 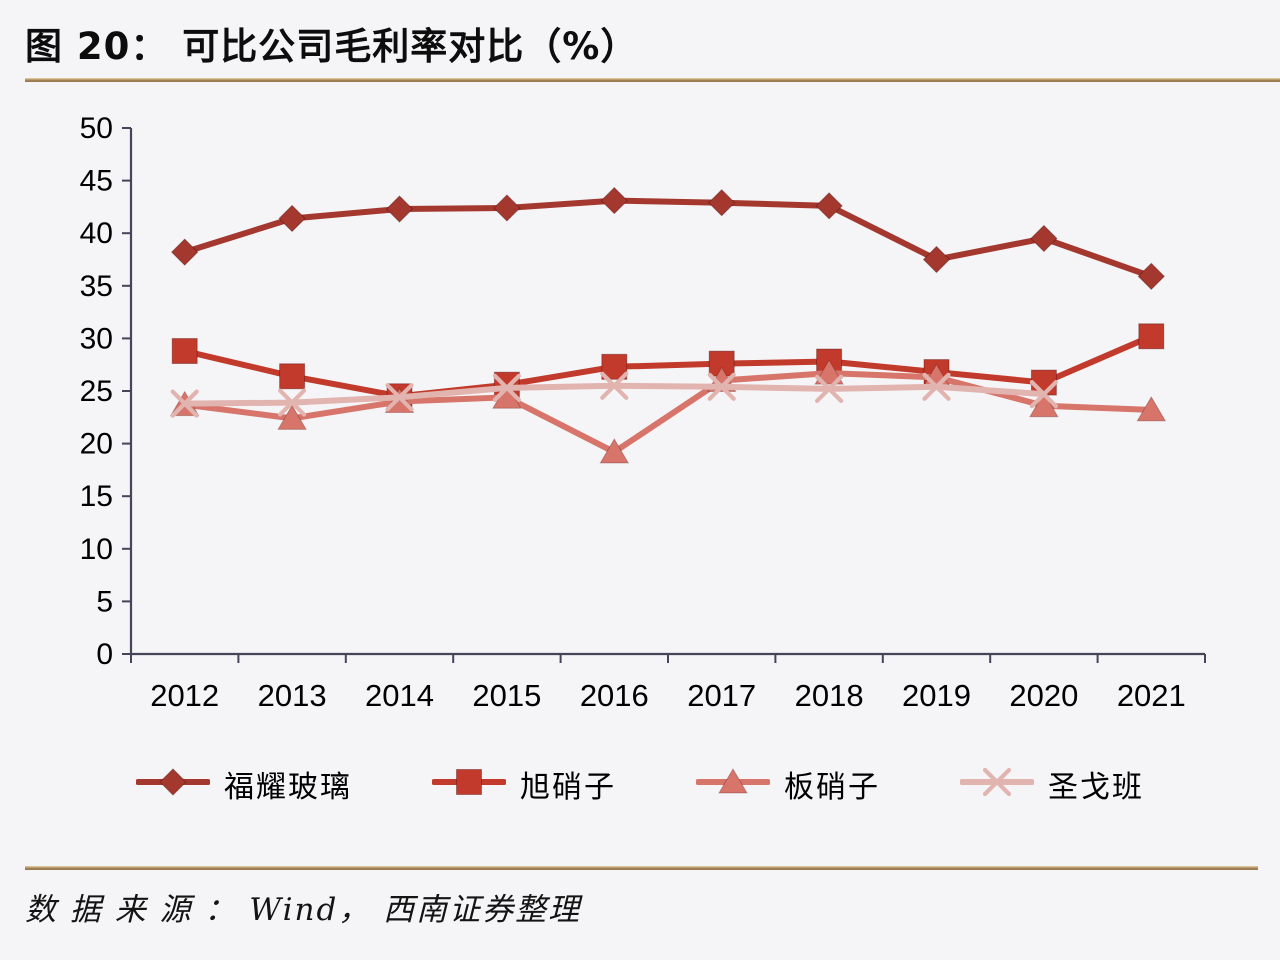 What do you see at coordinates (1043, 695) in the screenshot?
I see `x-axis-tick-label: 2020` at bounding box center [1043, 695].